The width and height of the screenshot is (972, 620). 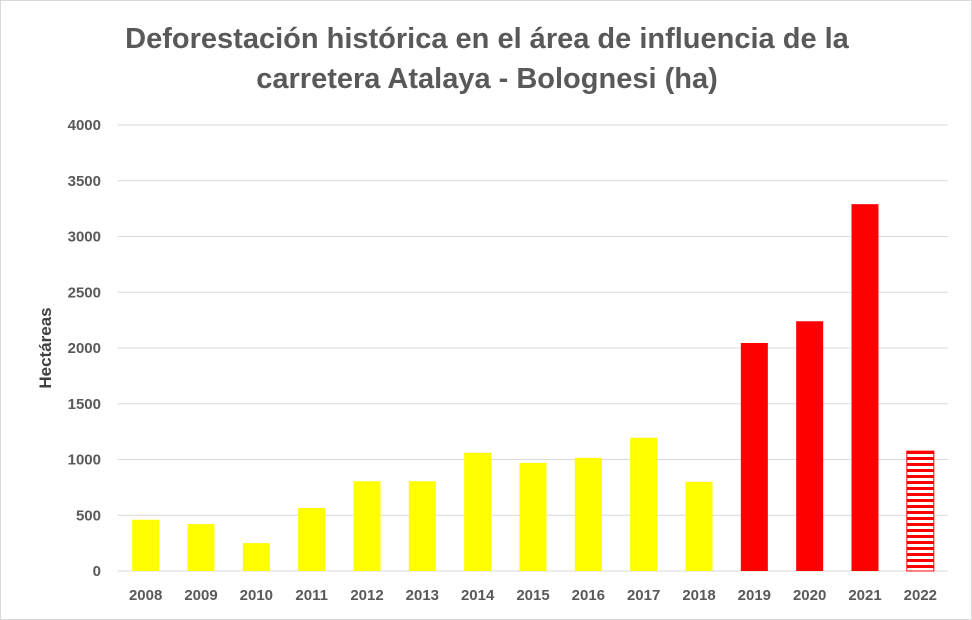 I want to click on y-tick-label: 2000, so click(x=84, y=348).